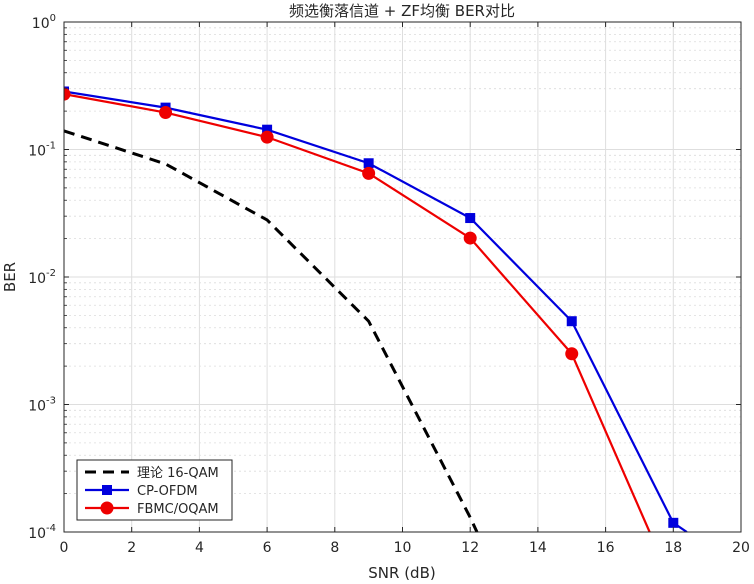 The height and width of the screenshot is (584, 754). Describe the element at coordinates (538, 548) in the screenshot. I see `x-tick-label: 14` at that location.